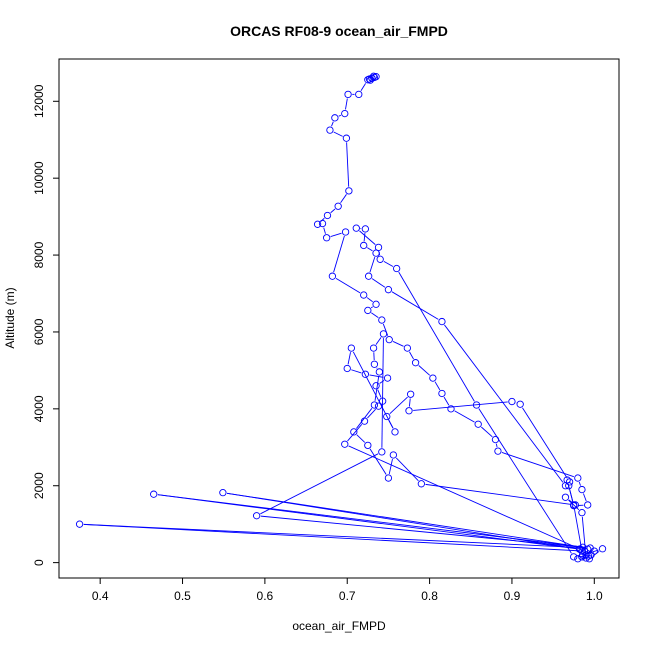 This screenshot has width=650, height=650. I want to click on y-tick-label: 8000, so click(39, 254).